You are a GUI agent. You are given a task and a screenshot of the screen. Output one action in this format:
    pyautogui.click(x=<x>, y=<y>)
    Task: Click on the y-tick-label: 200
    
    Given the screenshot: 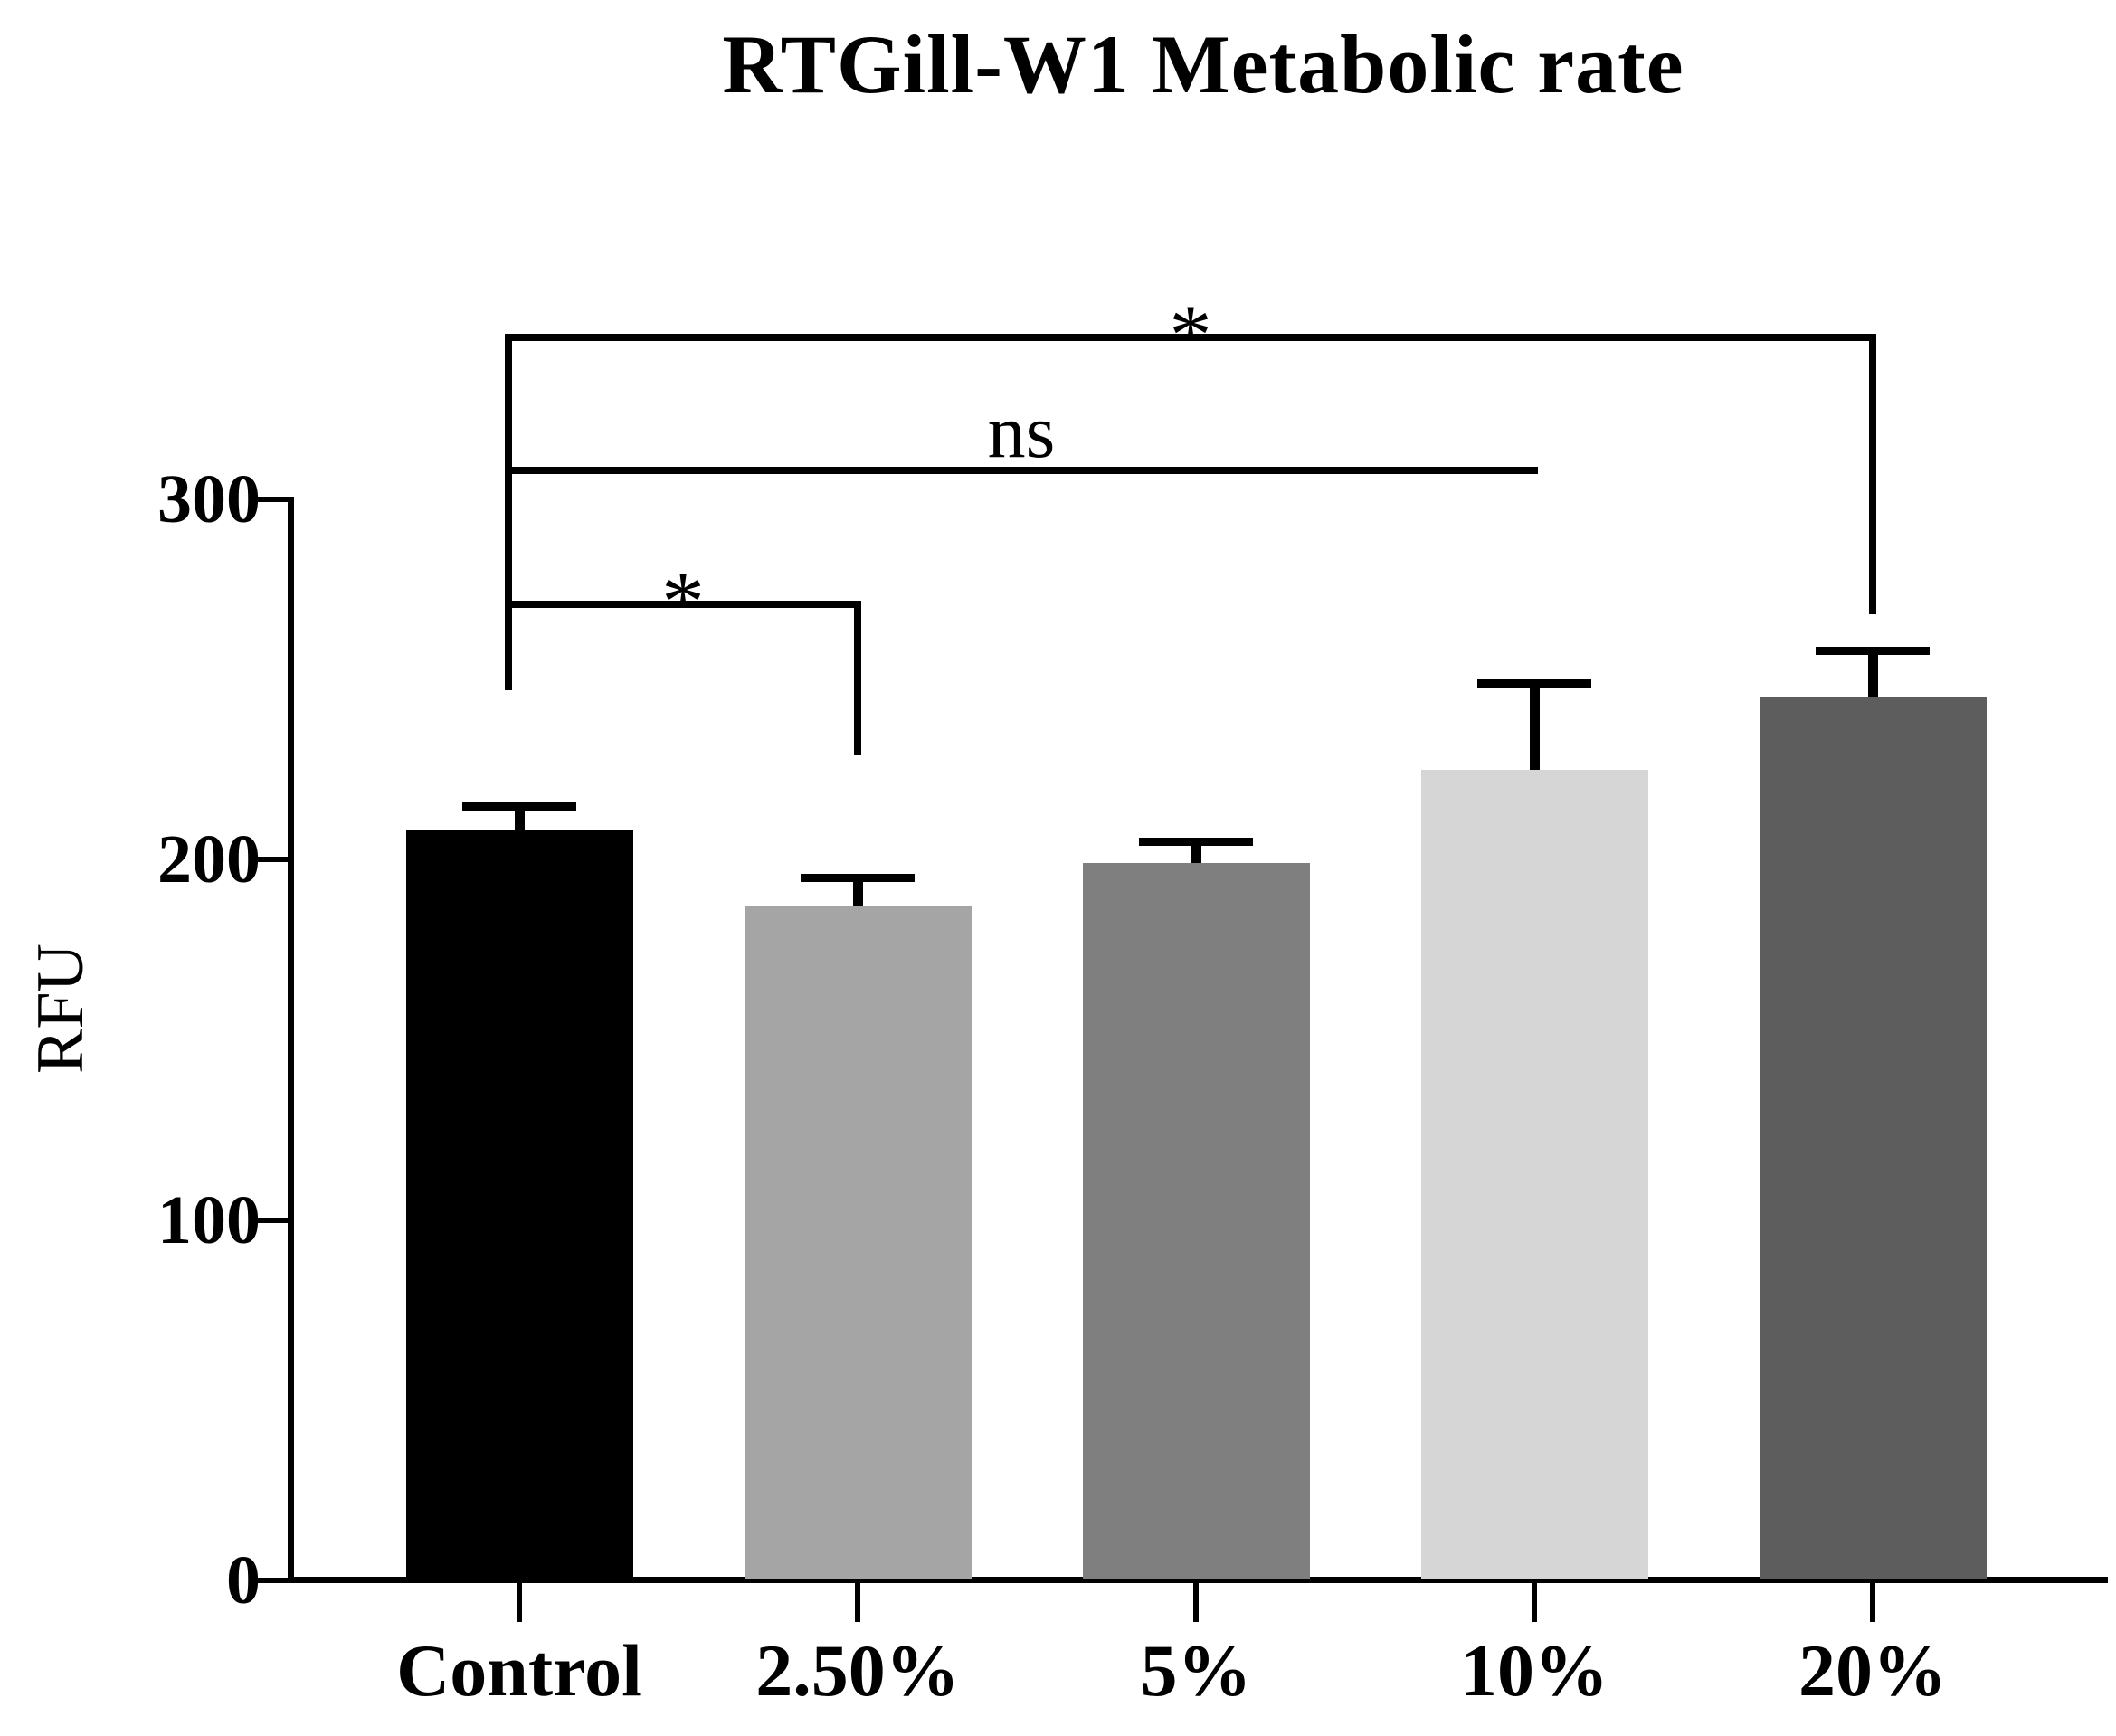 What is the action you would take?
    pyautogui.click(x=209, y=859)
    